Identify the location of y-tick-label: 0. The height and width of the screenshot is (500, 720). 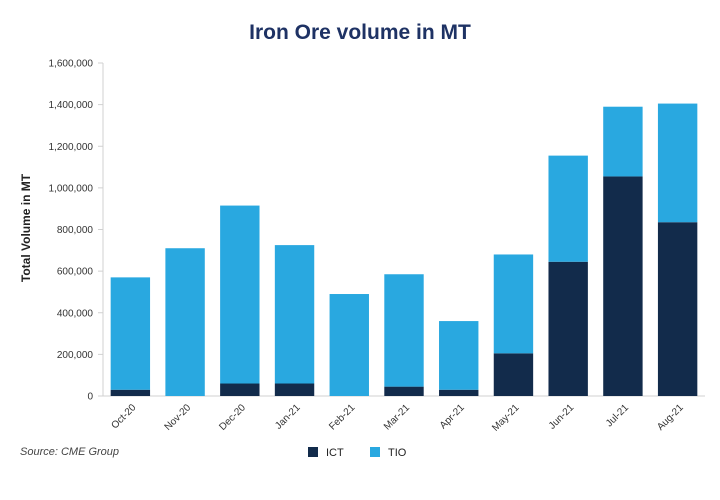
(90, 397).